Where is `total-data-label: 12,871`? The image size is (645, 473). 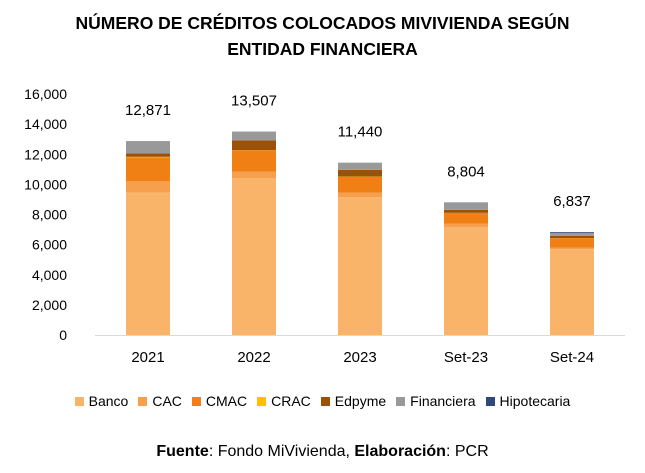
total-data-label: 12,871 is located at coordinates (148, 110).